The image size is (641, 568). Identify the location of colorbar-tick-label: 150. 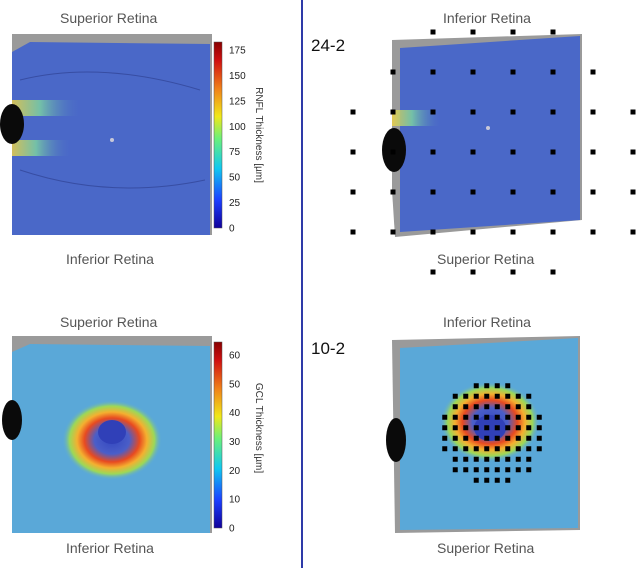
(237, 76).